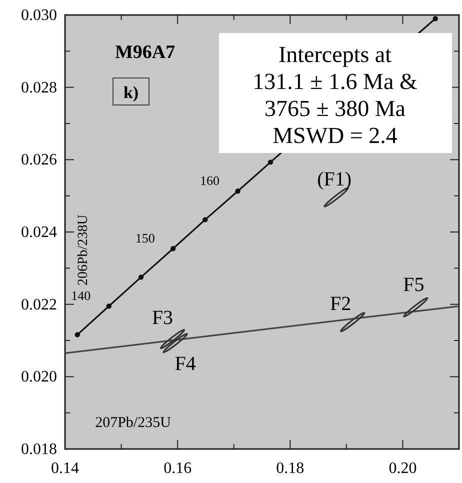  Describe the element at coordinates (39, 449) in the screenshot. I see `y-tick-label: 0.018` at that location.